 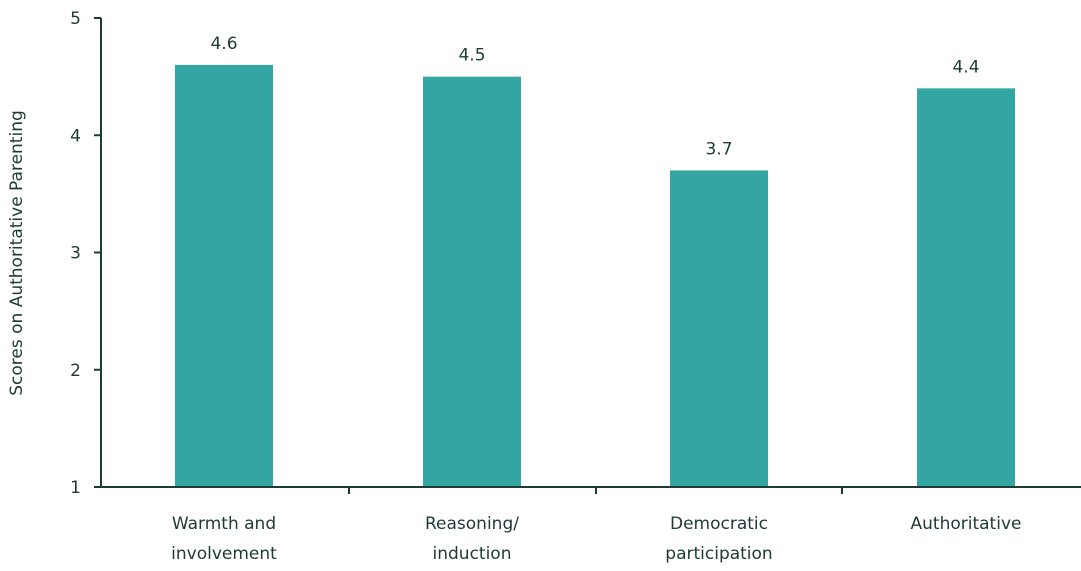 I want to click on data-label: 4.5, so click(x=471, y=56).